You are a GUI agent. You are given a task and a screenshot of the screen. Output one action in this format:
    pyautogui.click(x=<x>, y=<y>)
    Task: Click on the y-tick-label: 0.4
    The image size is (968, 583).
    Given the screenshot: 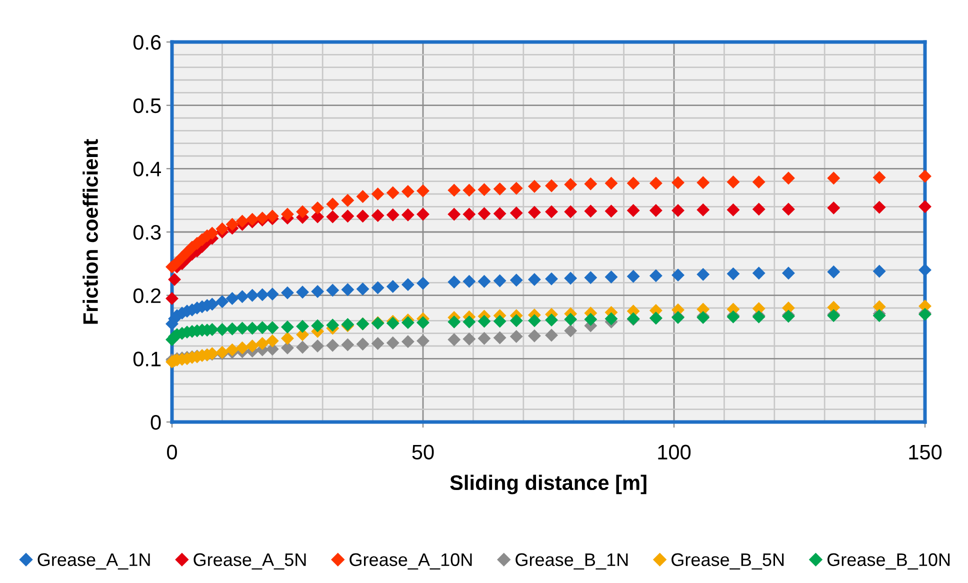 What is the action you would take?
    pyautogui.click(x=147, y=169)
    